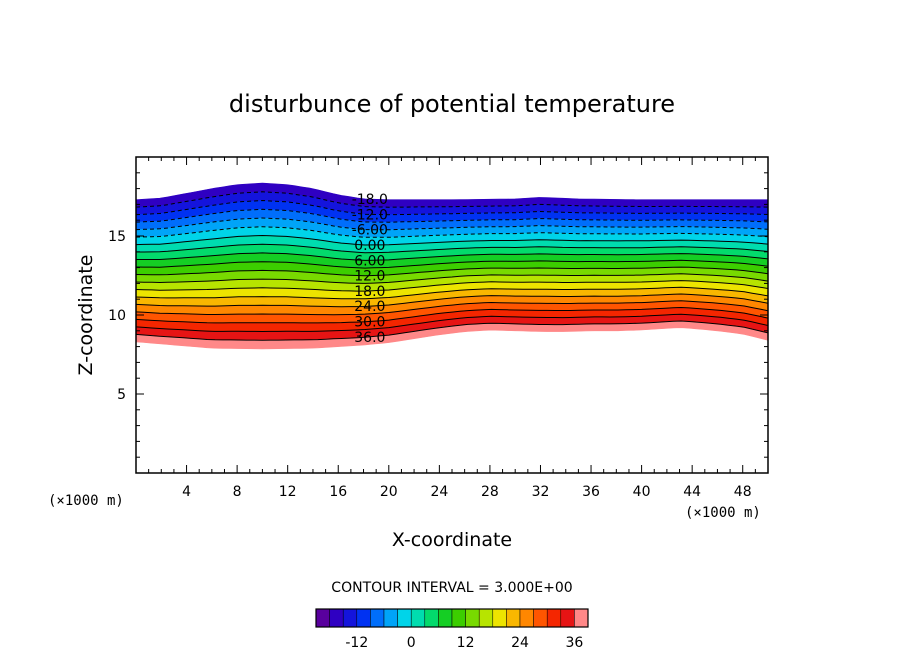 Image resolution: width=904 pixels, height=654 pixels. Describe the element at coordinates (186, 492) in the screenshot. I see `x-tick-label: 4` at that location.